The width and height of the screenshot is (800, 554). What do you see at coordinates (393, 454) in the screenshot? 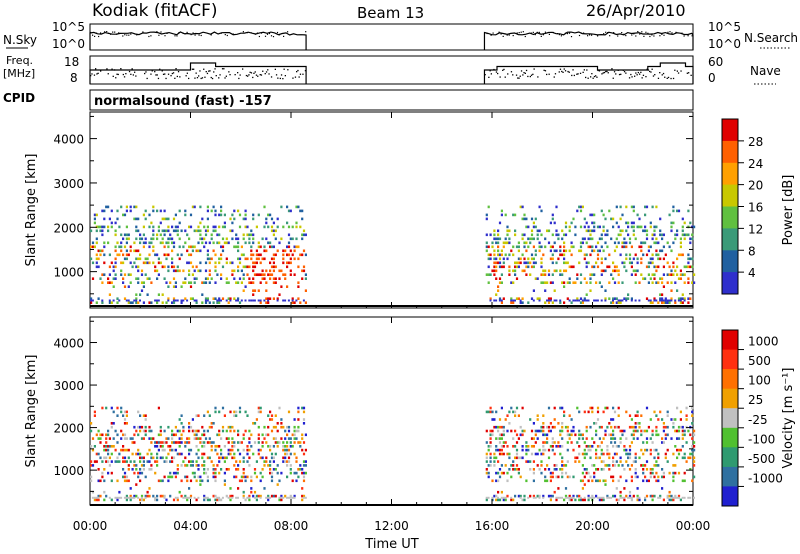
I see `velocity-heatmap` at bounding box center [393, 454].